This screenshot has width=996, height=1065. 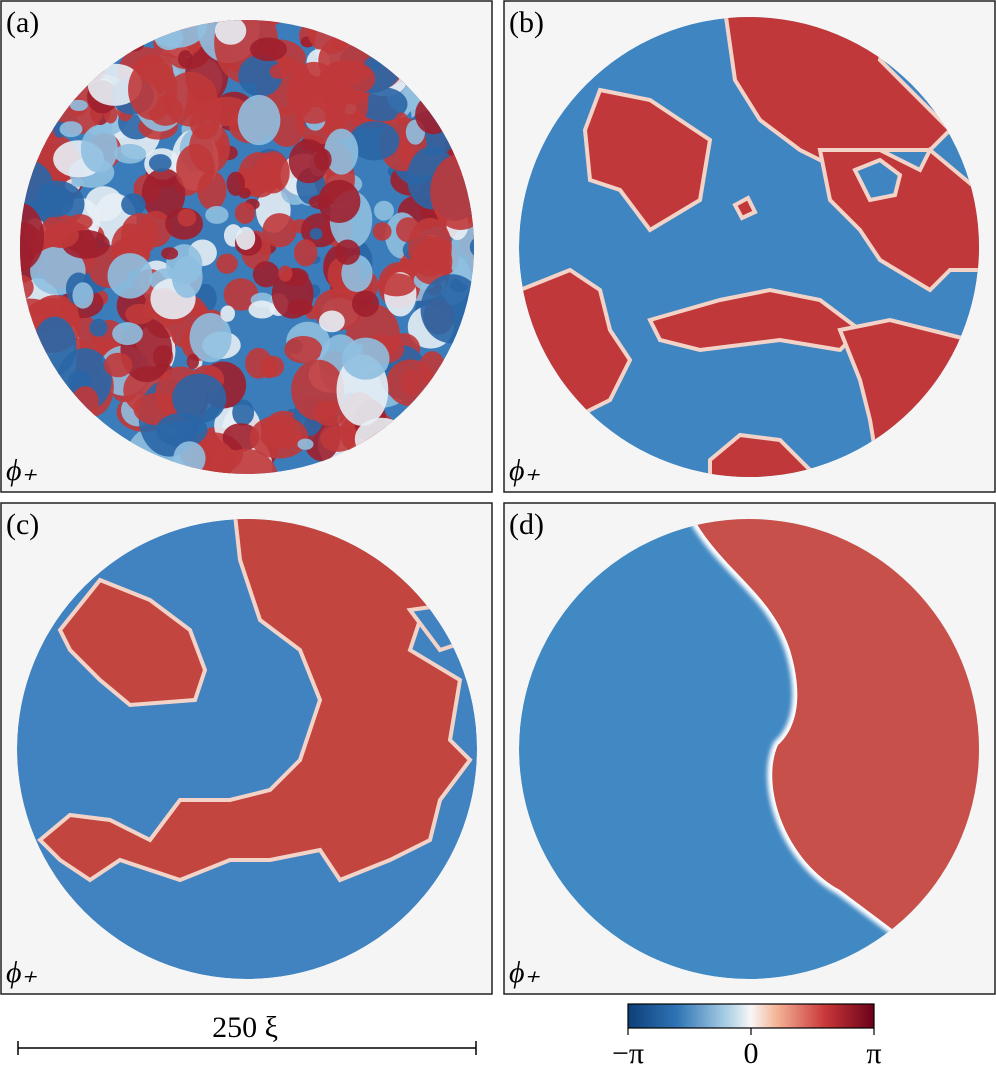 I want to click on colorbar-tick-label: 0, so click(x=751, y=1051).